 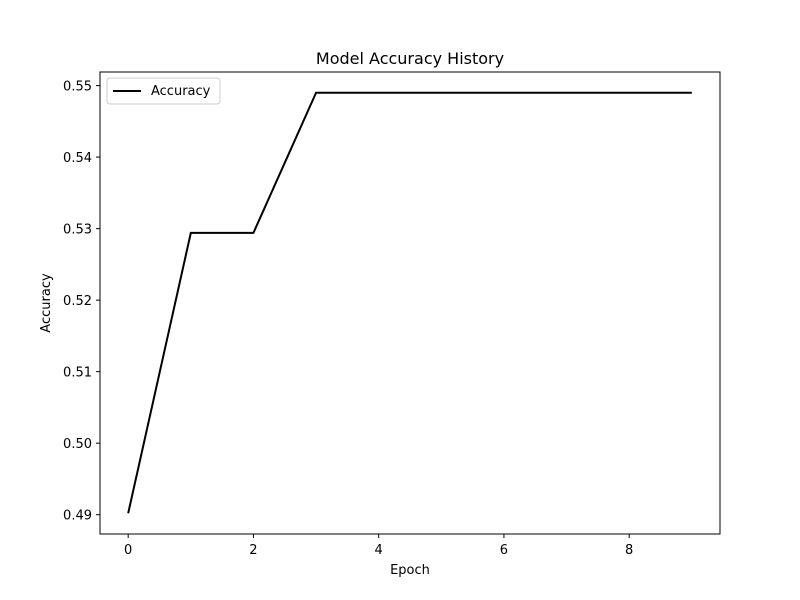 What do you see at coordinates (77, 87) in the screenshot?
I see `y-tick-label: 0.55` at bounding box center [77, 87].